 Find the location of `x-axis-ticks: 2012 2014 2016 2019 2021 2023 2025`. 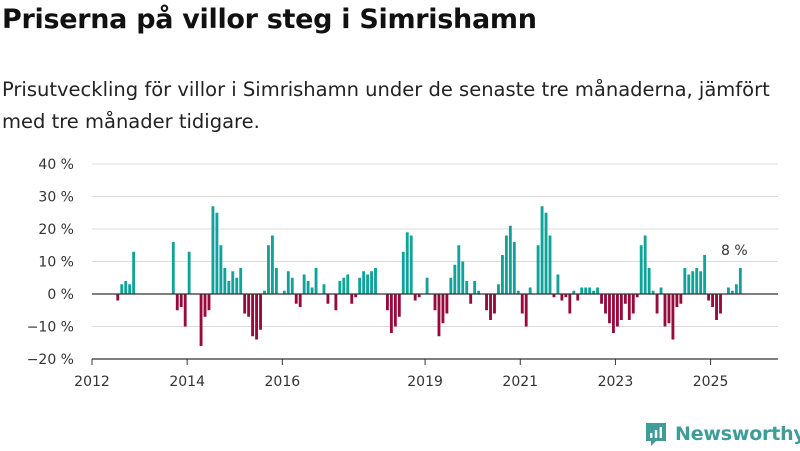

x-axis-ticks: 2012 2014 2016 2019 2021 2023 2025 is located at coordinates (401, 374).